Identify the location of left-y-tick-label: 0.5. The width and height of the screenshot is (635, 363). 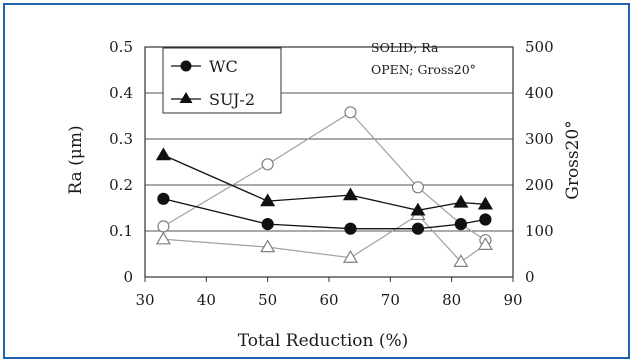
(121, 47).